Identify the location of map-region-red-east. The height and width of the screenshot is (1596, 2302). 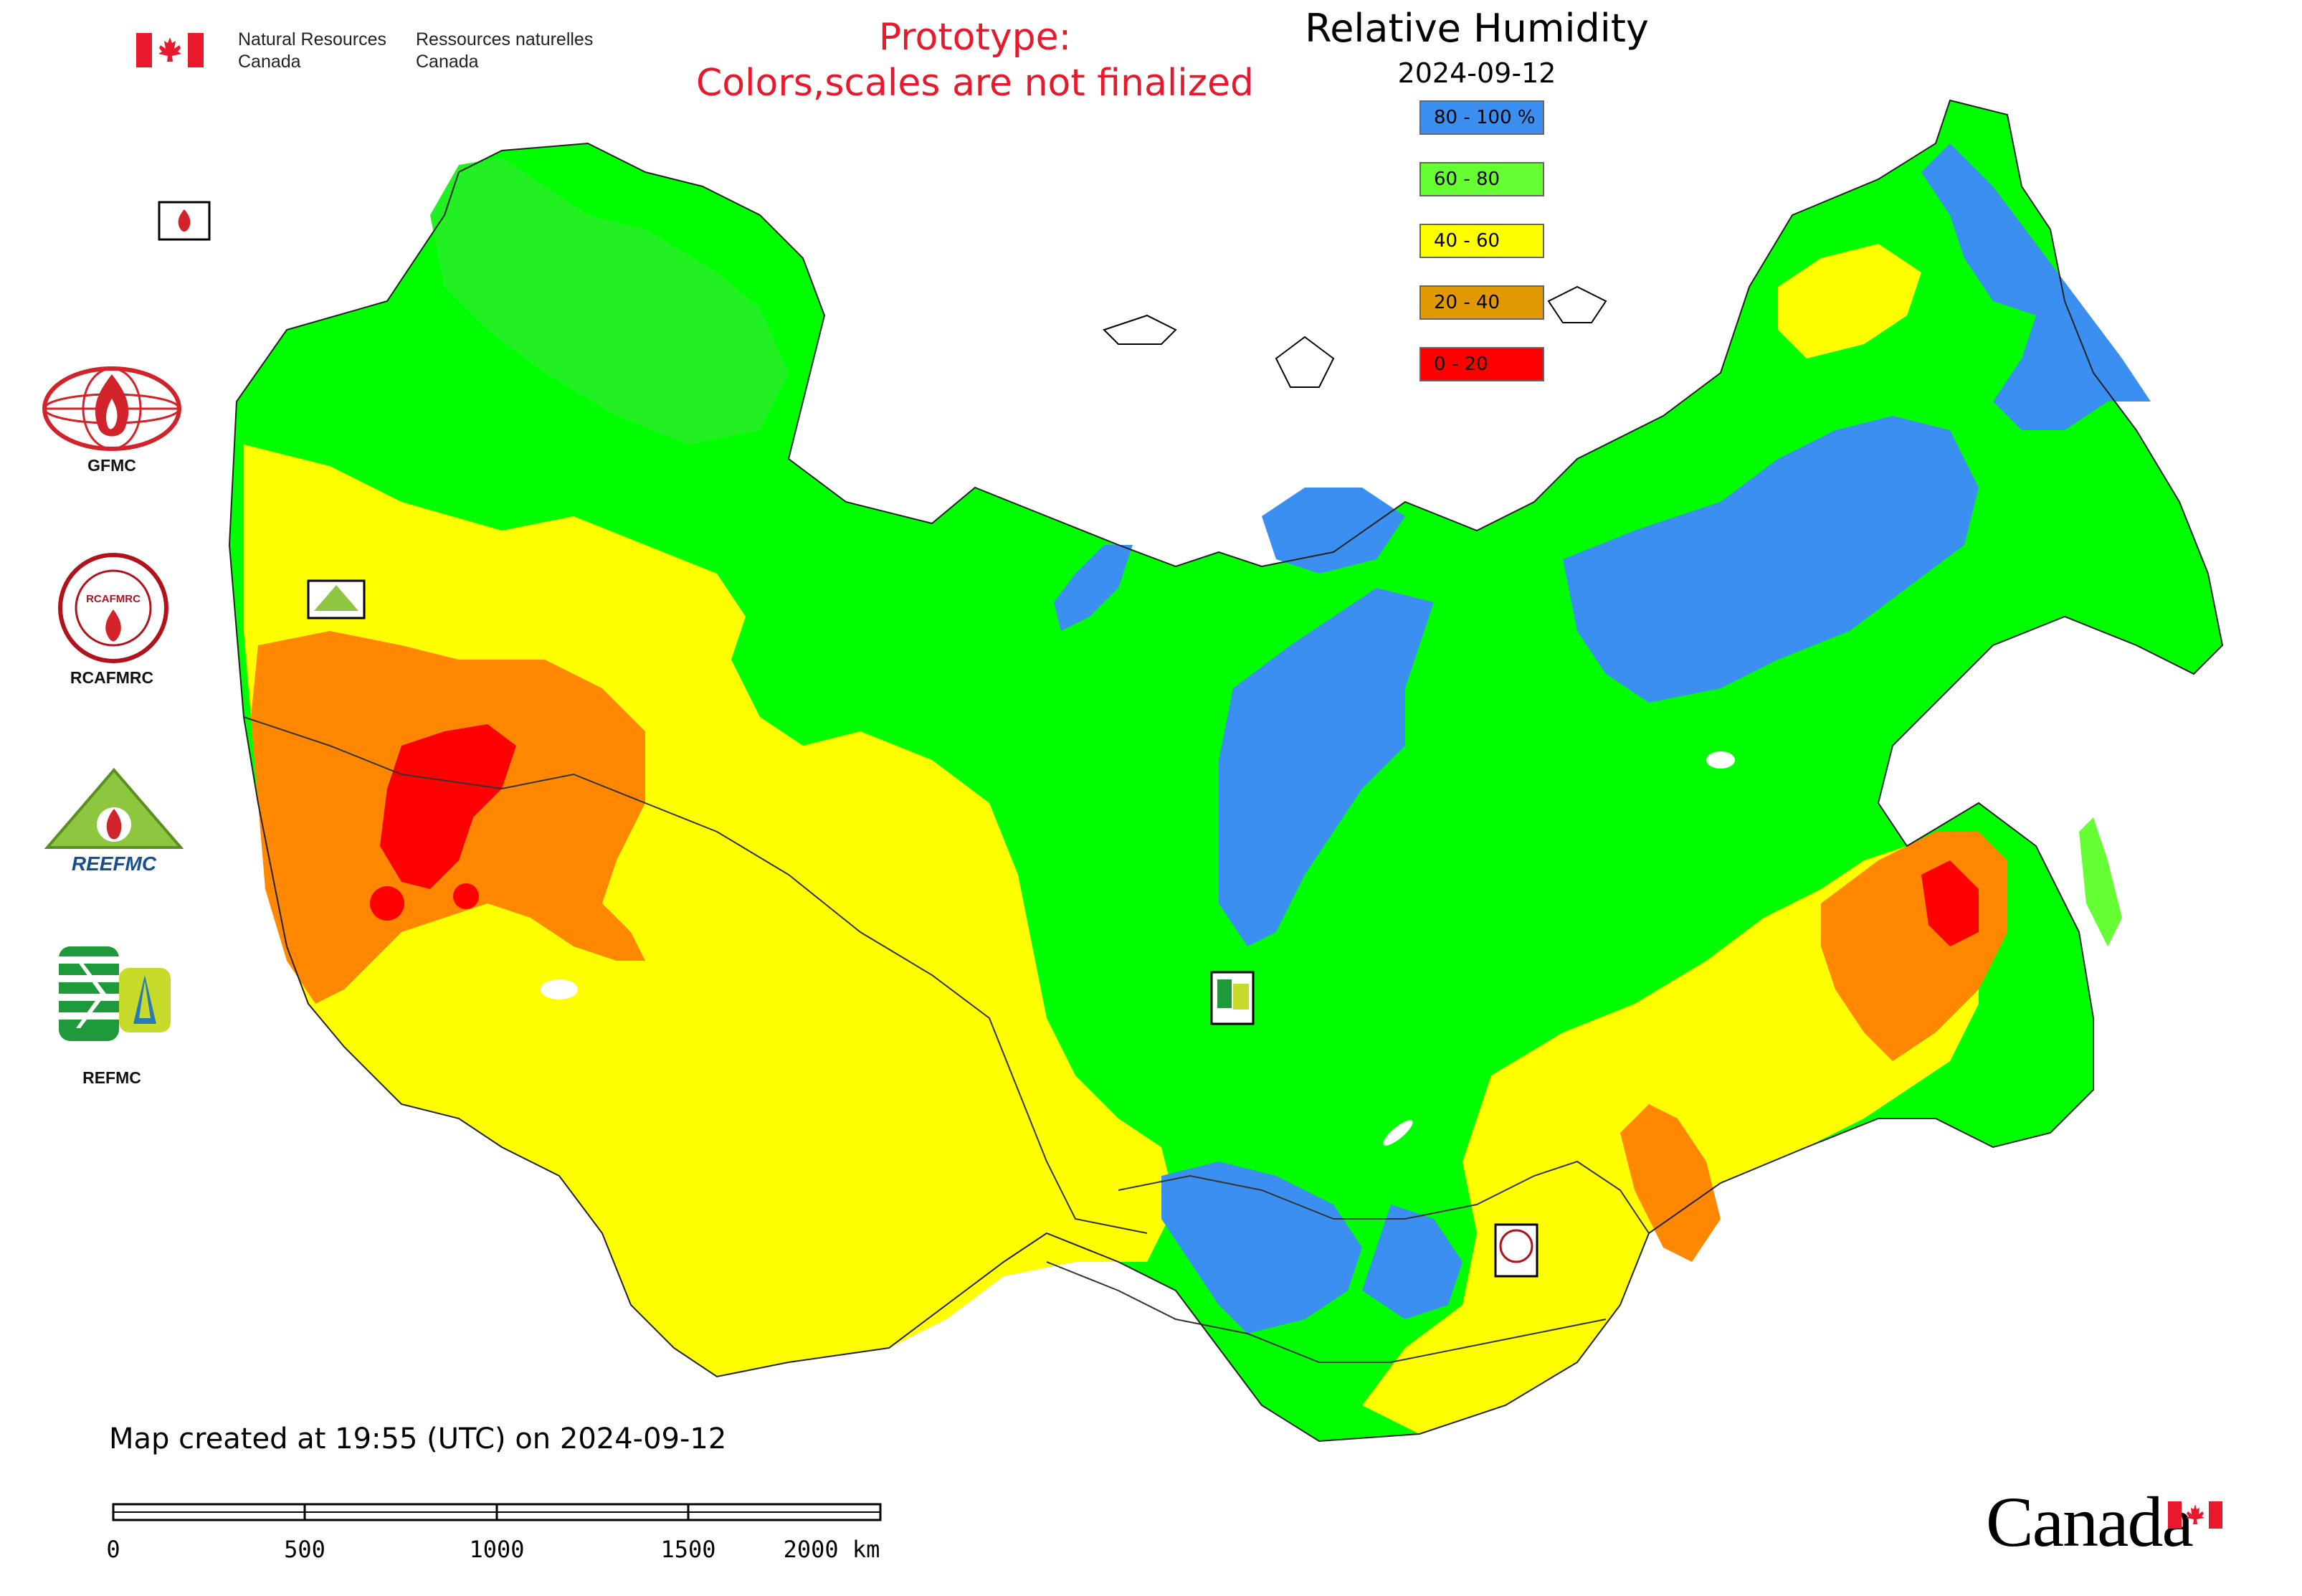
(1950, 903).